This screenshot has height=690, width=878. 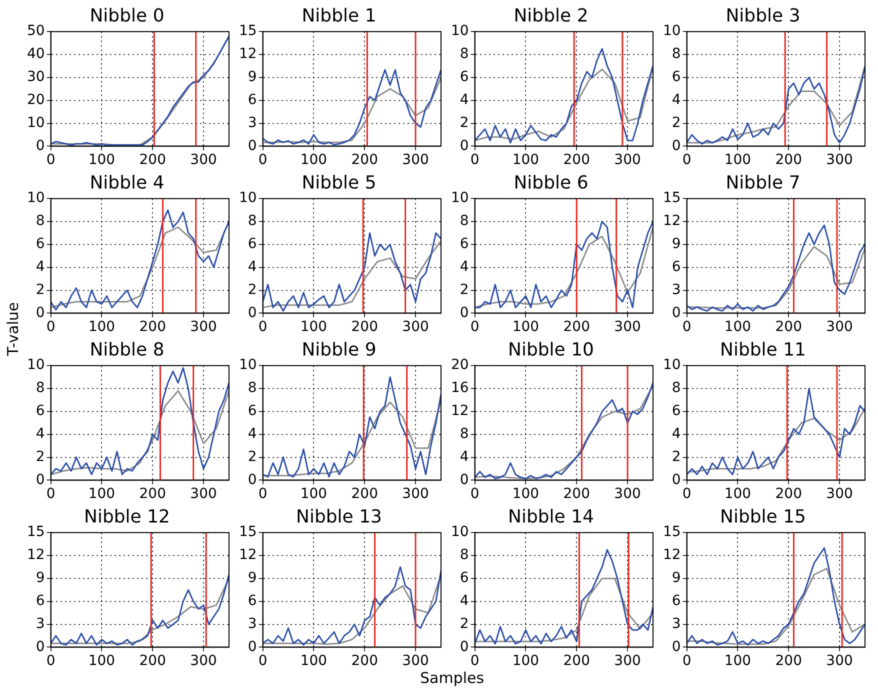 I want to click on y-tick-label: 40, so click(x=35, y=54).